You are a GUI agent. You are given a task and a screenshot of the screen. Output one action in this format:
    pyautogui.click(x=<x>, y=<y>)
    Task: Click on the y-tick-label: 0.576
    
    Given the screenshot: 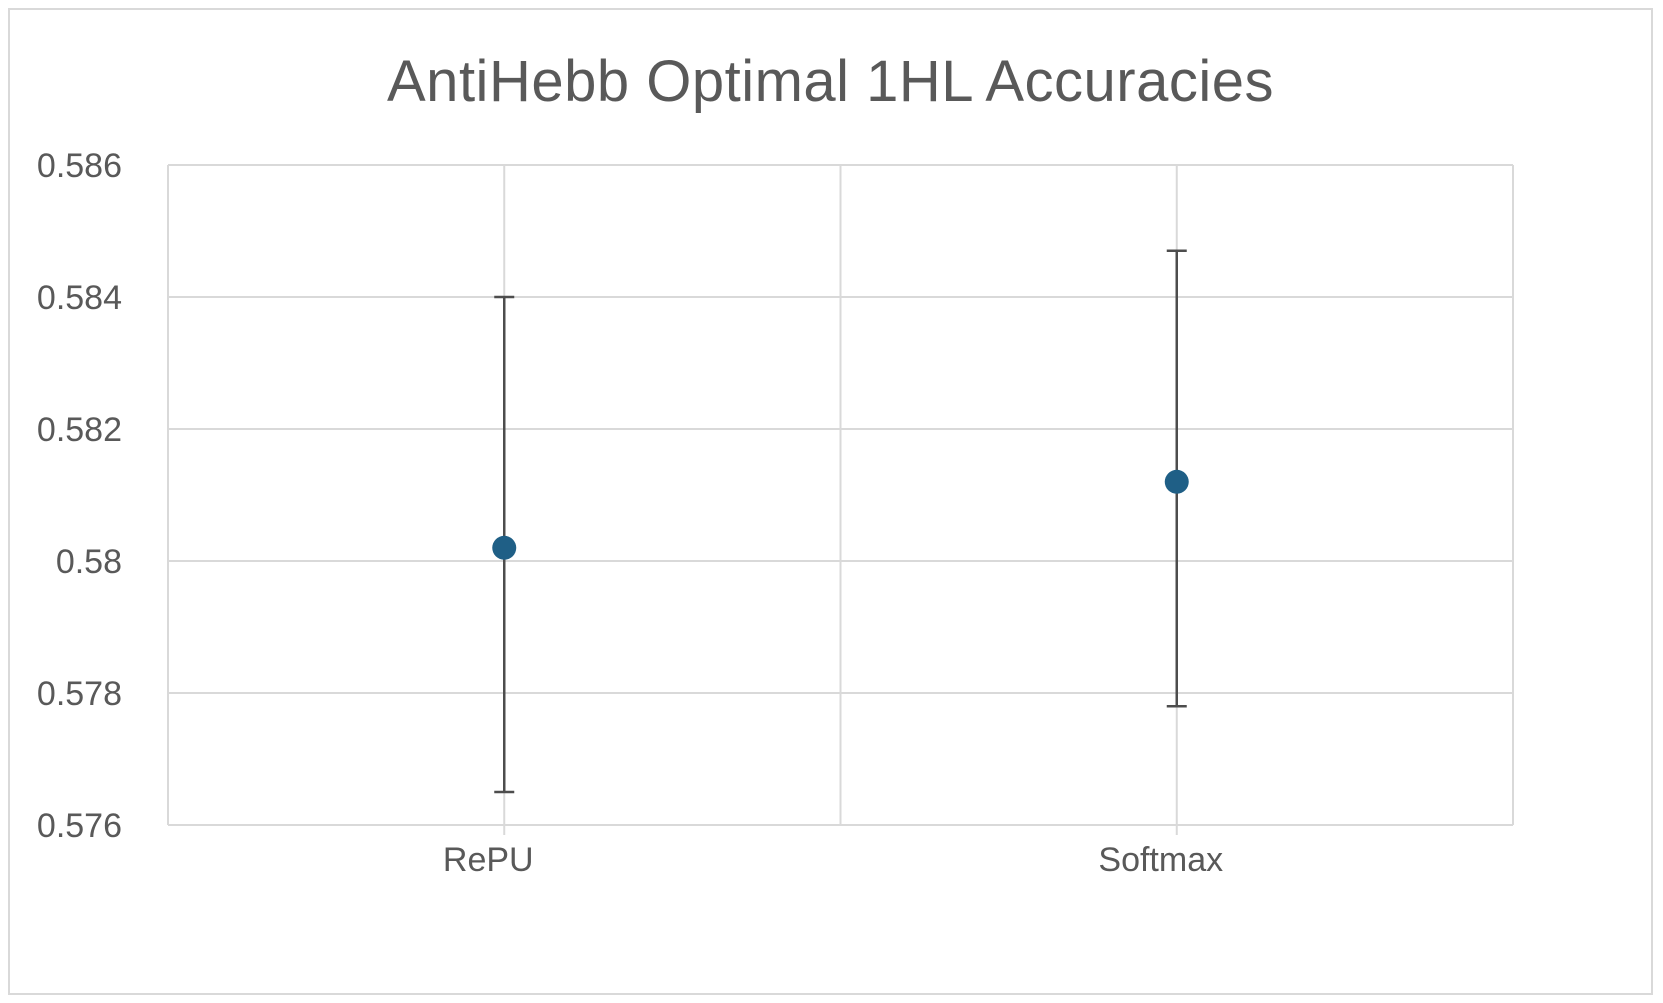 What is the action you would take?
    pyautogui.click(x=79, y=826)
    